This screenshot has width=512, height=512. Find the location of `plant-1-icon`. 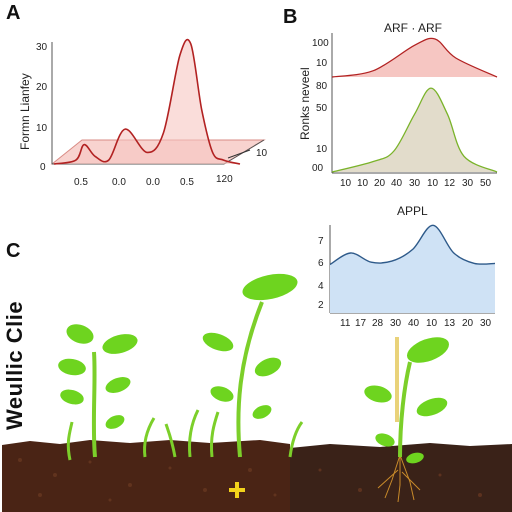

plant-1-icon is located at coordinates (98, 392).